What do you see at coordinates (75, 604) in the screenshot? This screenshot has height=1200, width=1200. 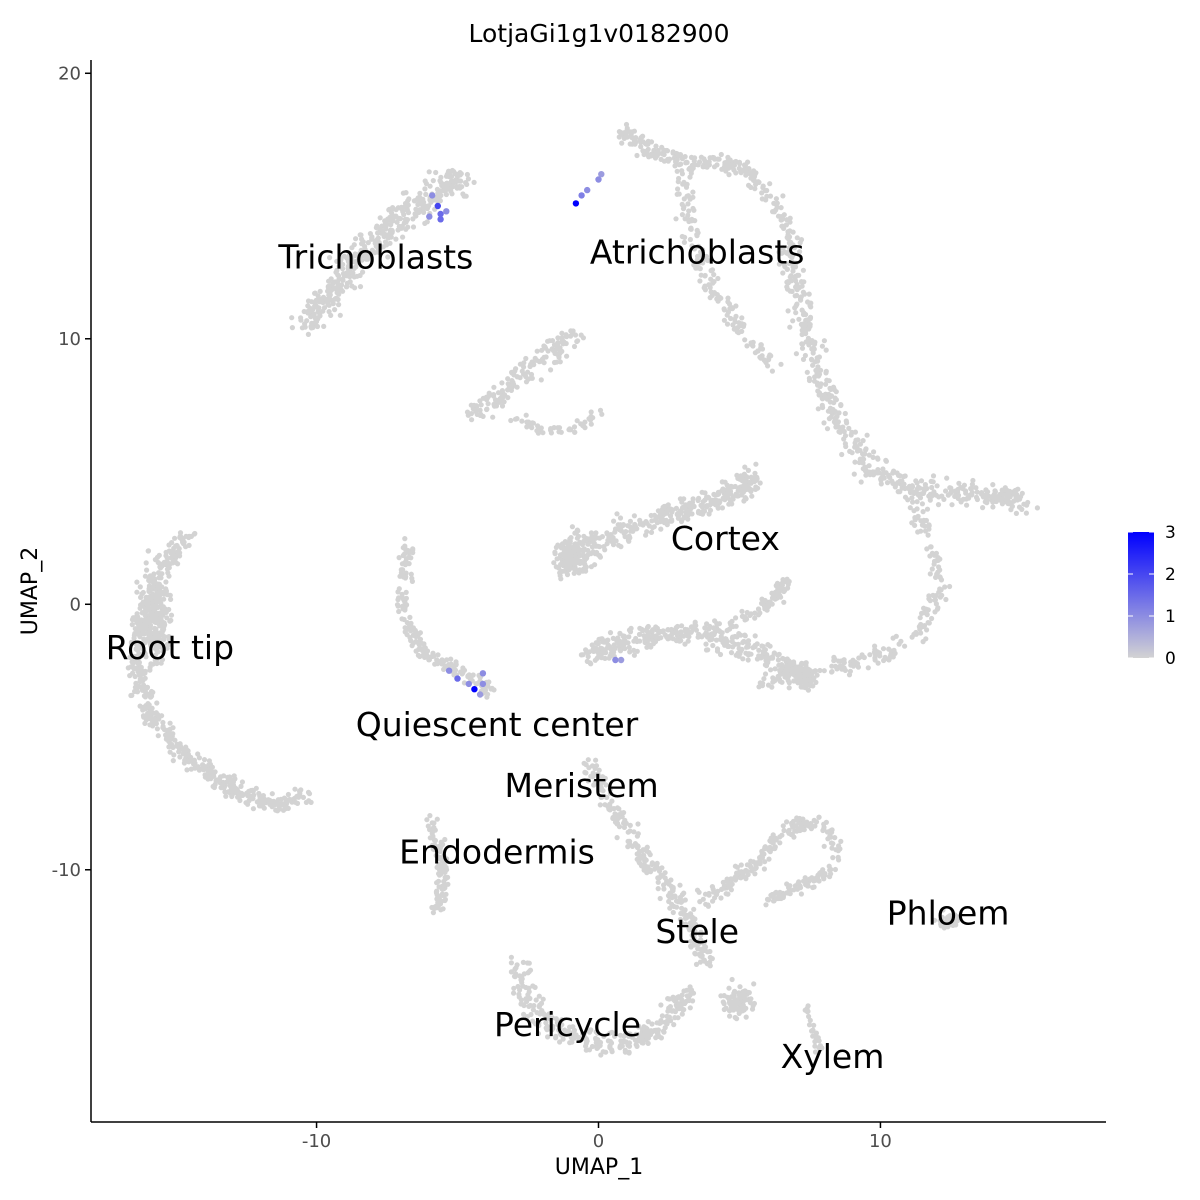 I see `y-tick-label: 0` at bounding box center [75, 604].